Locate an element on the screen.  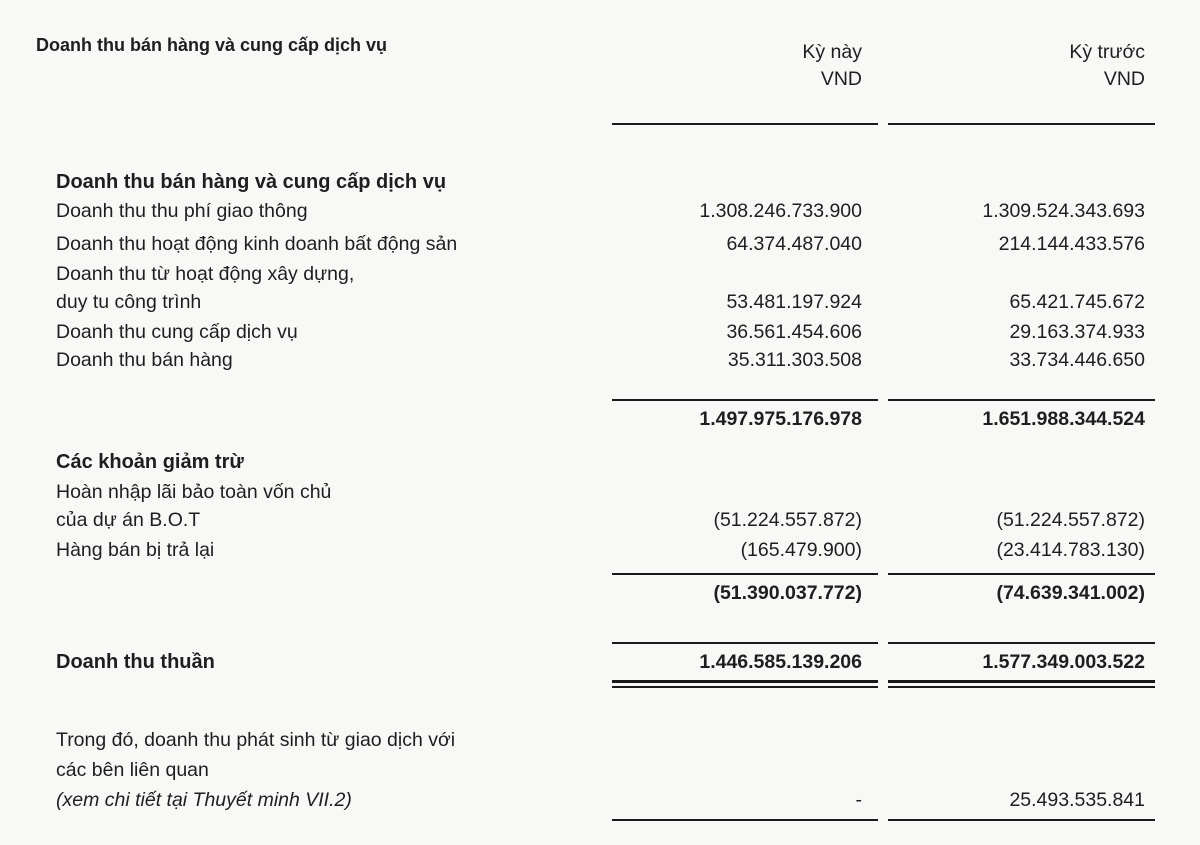
row-current: (51.224.557.872) is located at coordinates (787, 520).